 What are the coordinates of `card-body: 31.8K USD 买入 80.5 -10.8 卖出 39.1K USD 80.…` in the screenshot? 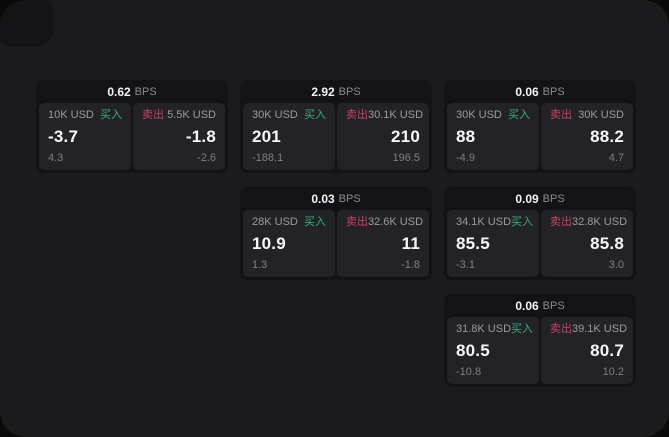 It's located at (540, 350).